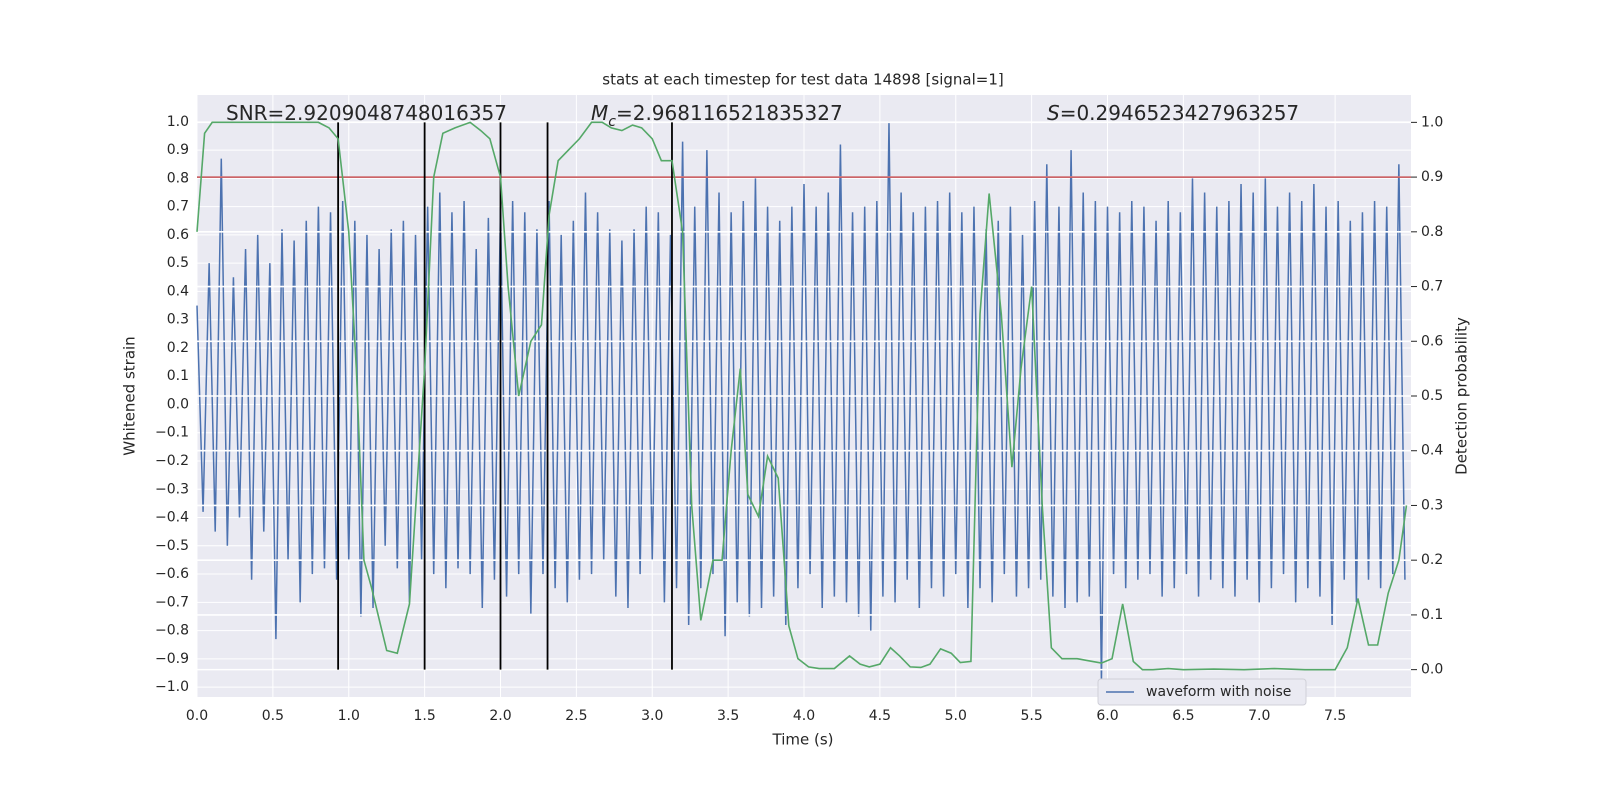 Image resolution: width=1600 pixels, height=800 pixels. Describe the element at coordinates (1432, 615) in the screenshot. I see `y2-tick-label: 0.1` at that location.